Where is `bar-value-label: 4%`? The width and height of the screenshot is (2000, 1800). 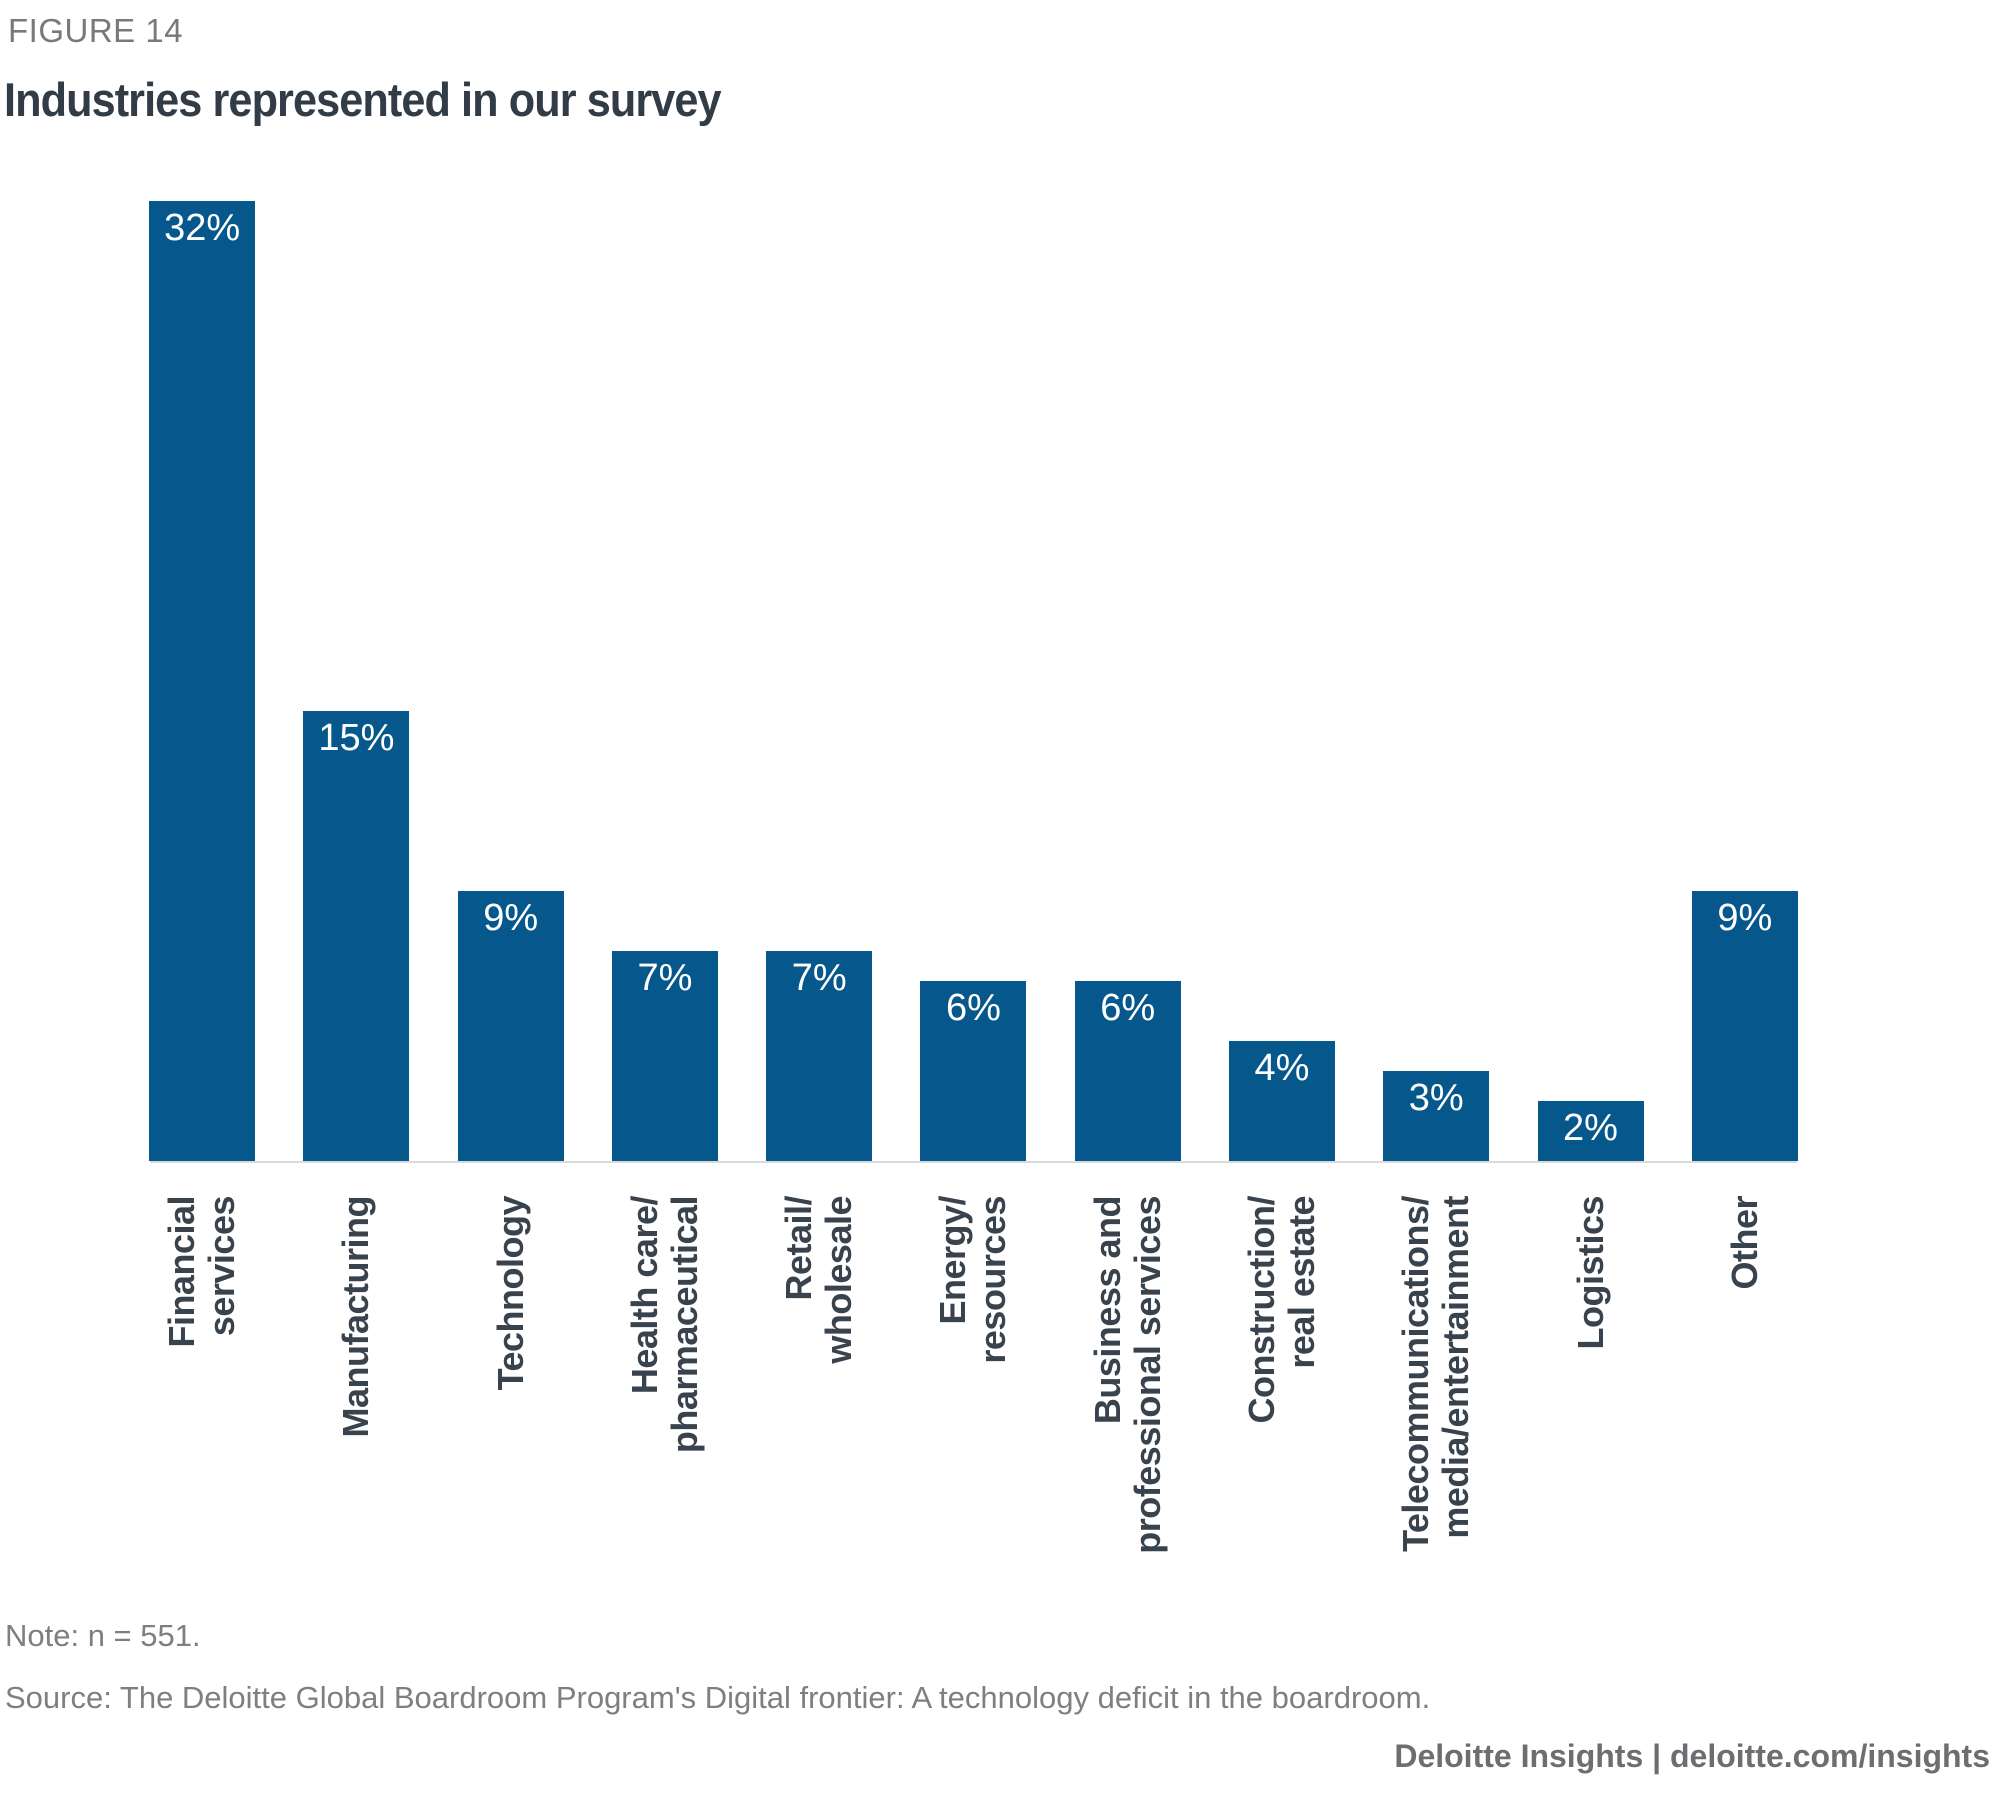
bar-value-label: 4% is located at coordinates (1282, 1068).